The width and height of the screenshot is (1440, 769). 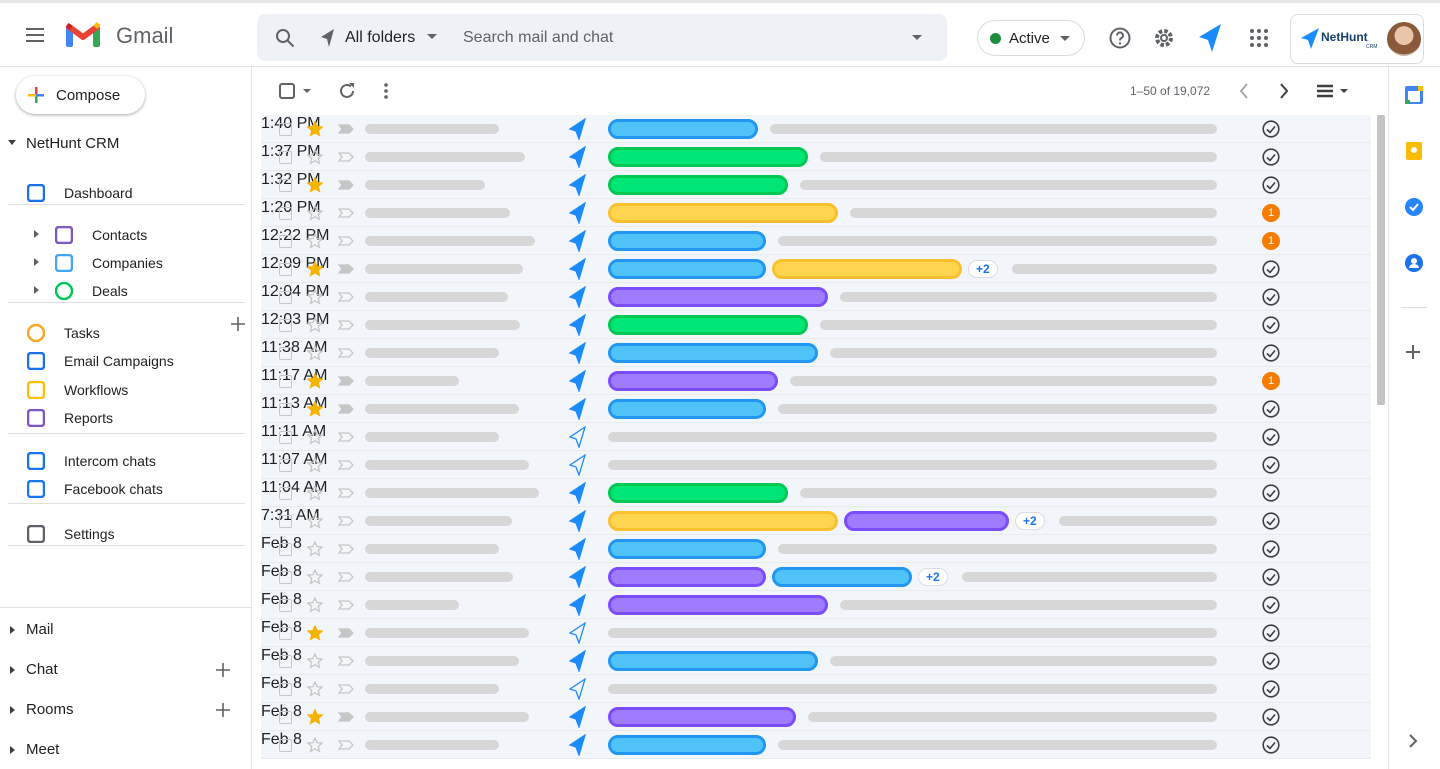 I want to click on compose-button: Compose, so click(x=80, y=95).